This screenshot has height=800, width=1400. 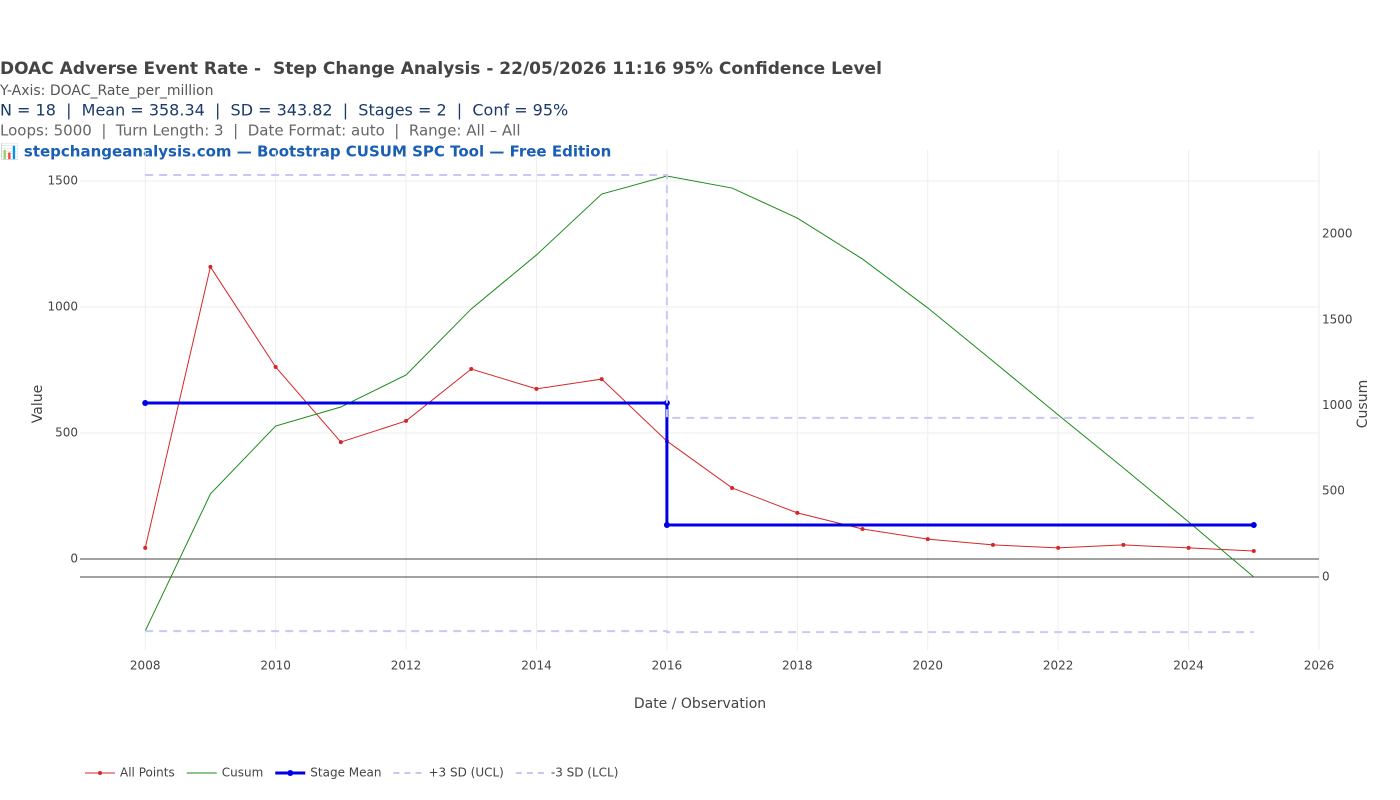 What do you see at coordinates (585, 773) in the screenshot?
I see `legend-label: -3 SD (LCL)` at bounding box center [585, 773].